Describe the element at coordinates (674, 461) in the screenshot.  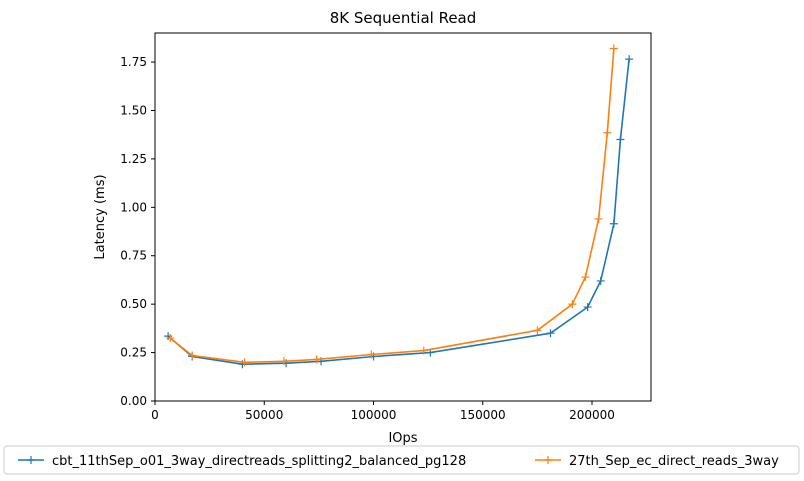
I see `legend-label: 27th_Sep_ec_direct_reads_3way` at that location.